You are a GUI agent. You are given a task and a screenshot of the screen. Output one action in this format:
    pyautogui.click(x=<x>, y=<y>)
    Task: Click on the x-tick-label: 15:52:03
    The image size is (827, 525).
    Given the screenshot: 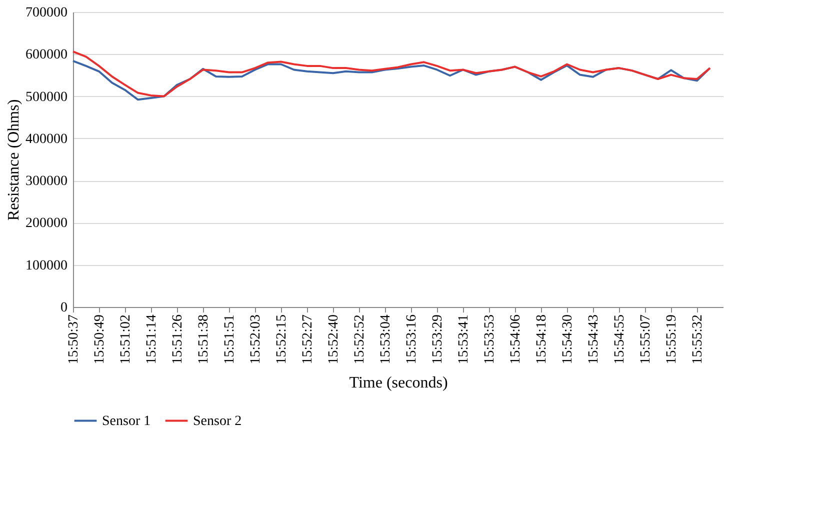 What is the action you would take?
    pyautogui.click(x=256, y=339)
    